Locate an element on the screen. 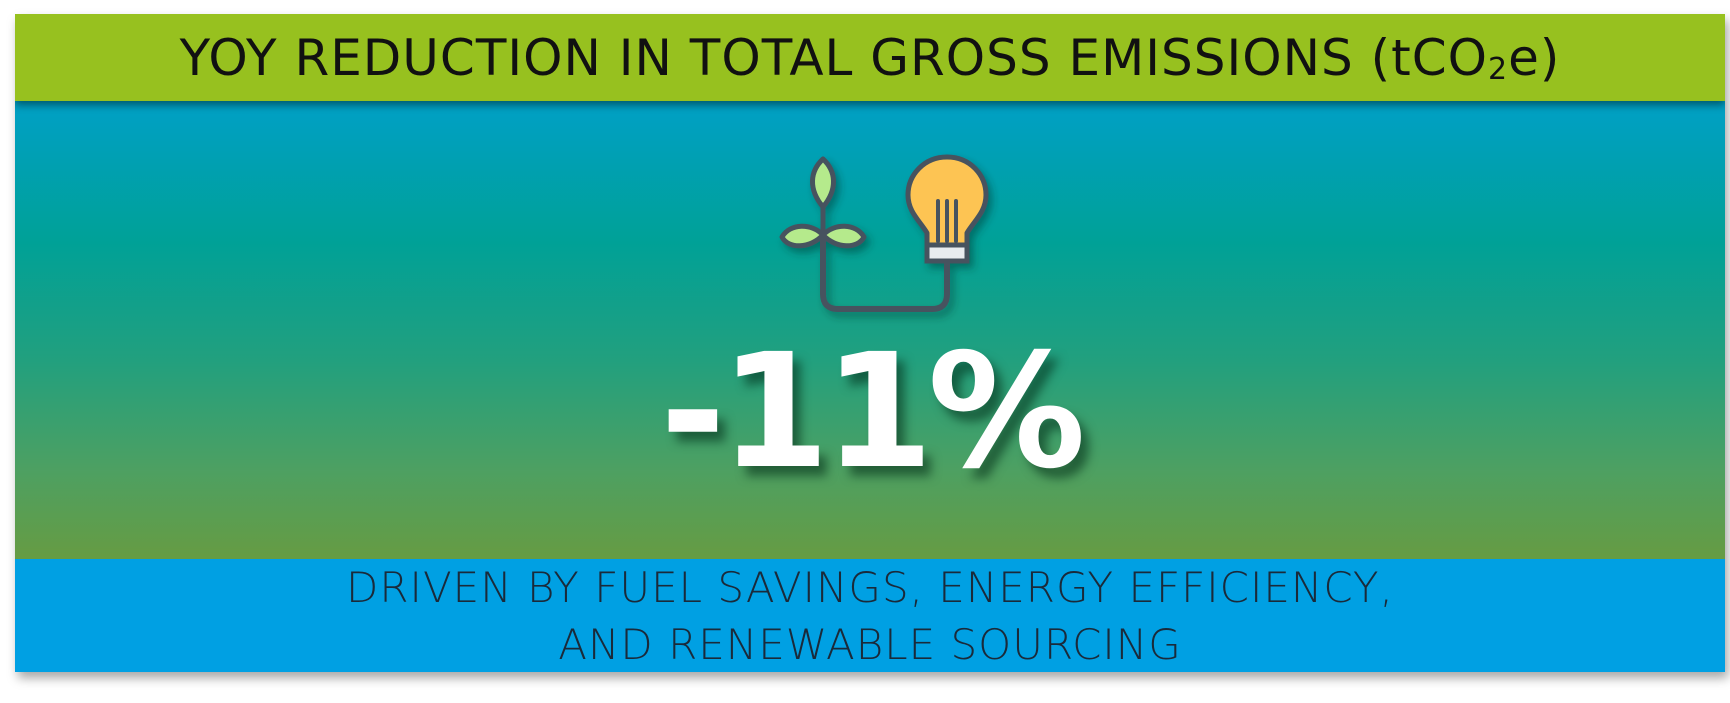 Image resolution: width=1730 pixels, height=703 pixels. header-title-end: e) is located at coordinates (1534, 57).